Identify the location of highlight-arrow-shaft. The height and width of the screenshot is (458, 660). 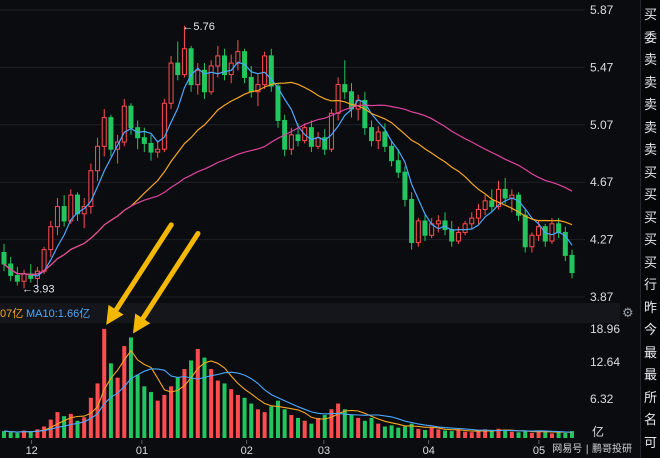
(142, 269).